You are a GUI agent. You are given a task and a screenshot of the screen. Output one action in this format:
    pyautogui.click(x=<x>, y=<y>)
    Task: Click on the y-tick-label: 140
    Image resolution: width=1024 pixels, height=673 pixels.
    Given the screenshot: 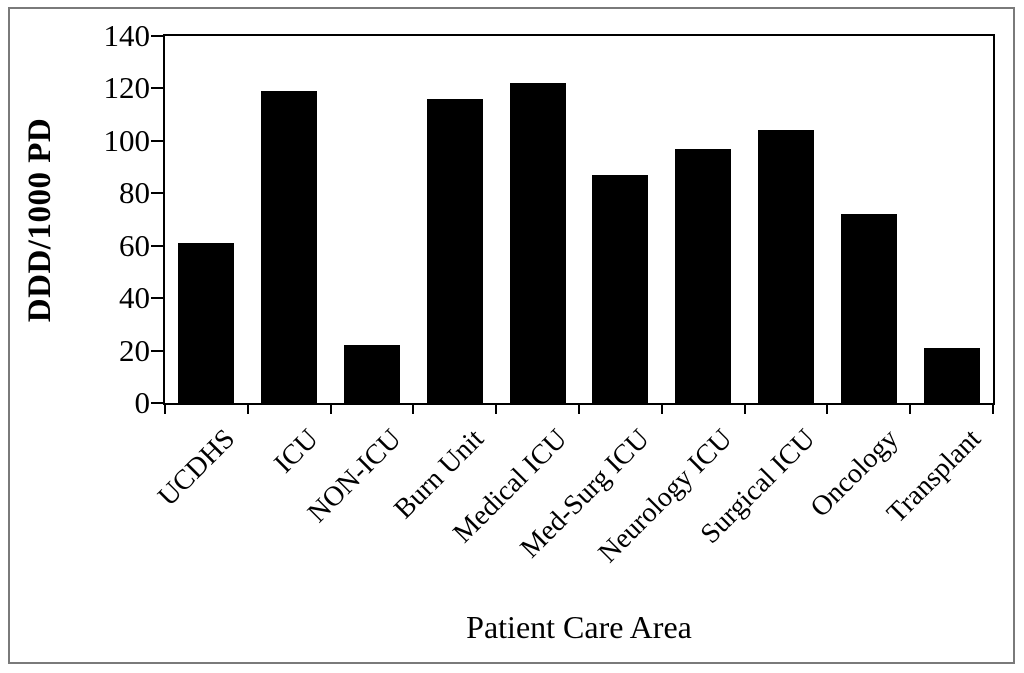 What is the action you would take?
    pyautogui.click(x=127, y=35)
    